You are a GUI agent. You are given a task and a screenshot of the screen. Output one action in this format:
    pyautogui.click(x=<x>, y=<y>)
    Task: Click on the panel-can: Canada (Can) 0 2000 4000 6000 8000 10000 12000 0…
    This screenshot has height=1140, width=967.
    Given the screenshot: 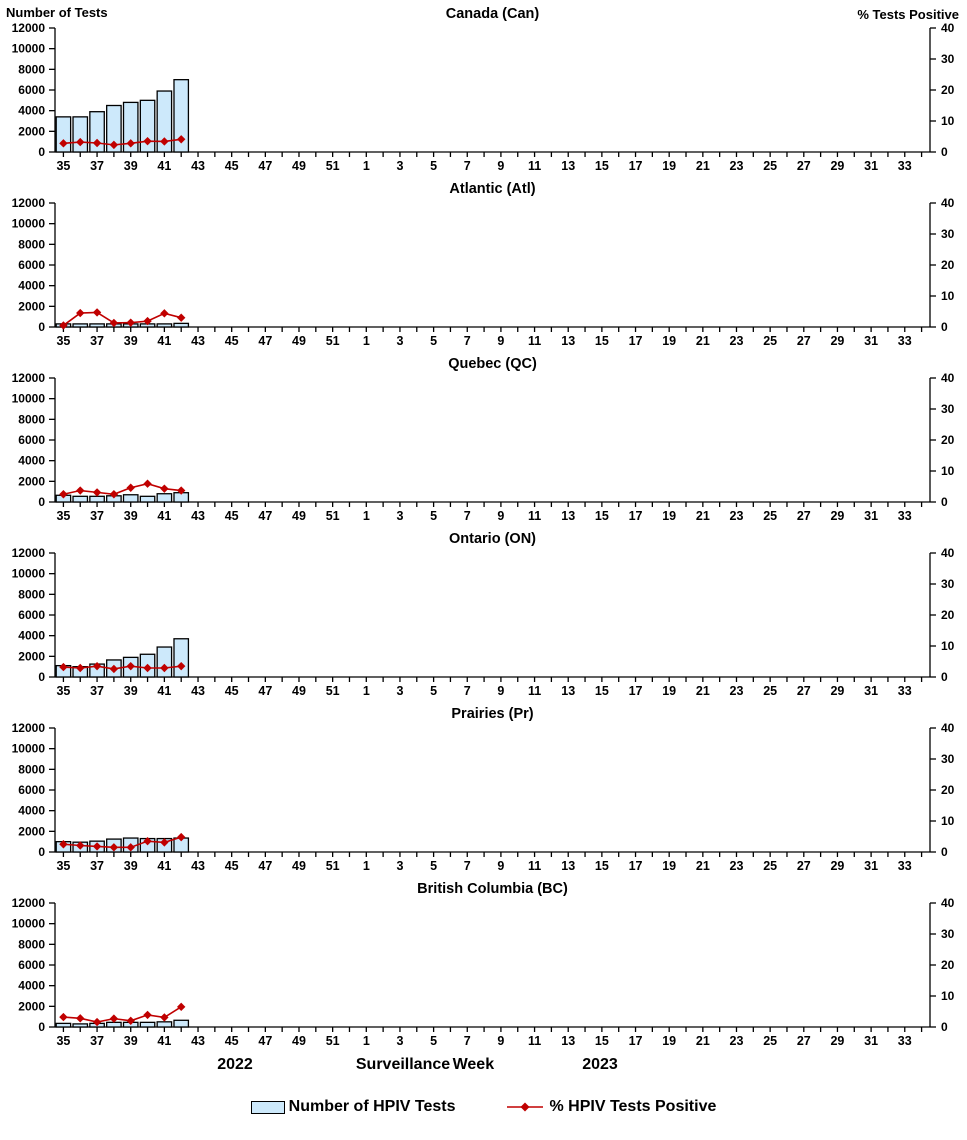 What is the action you would take?
    pyautogui.click(x=483, y=89)
    